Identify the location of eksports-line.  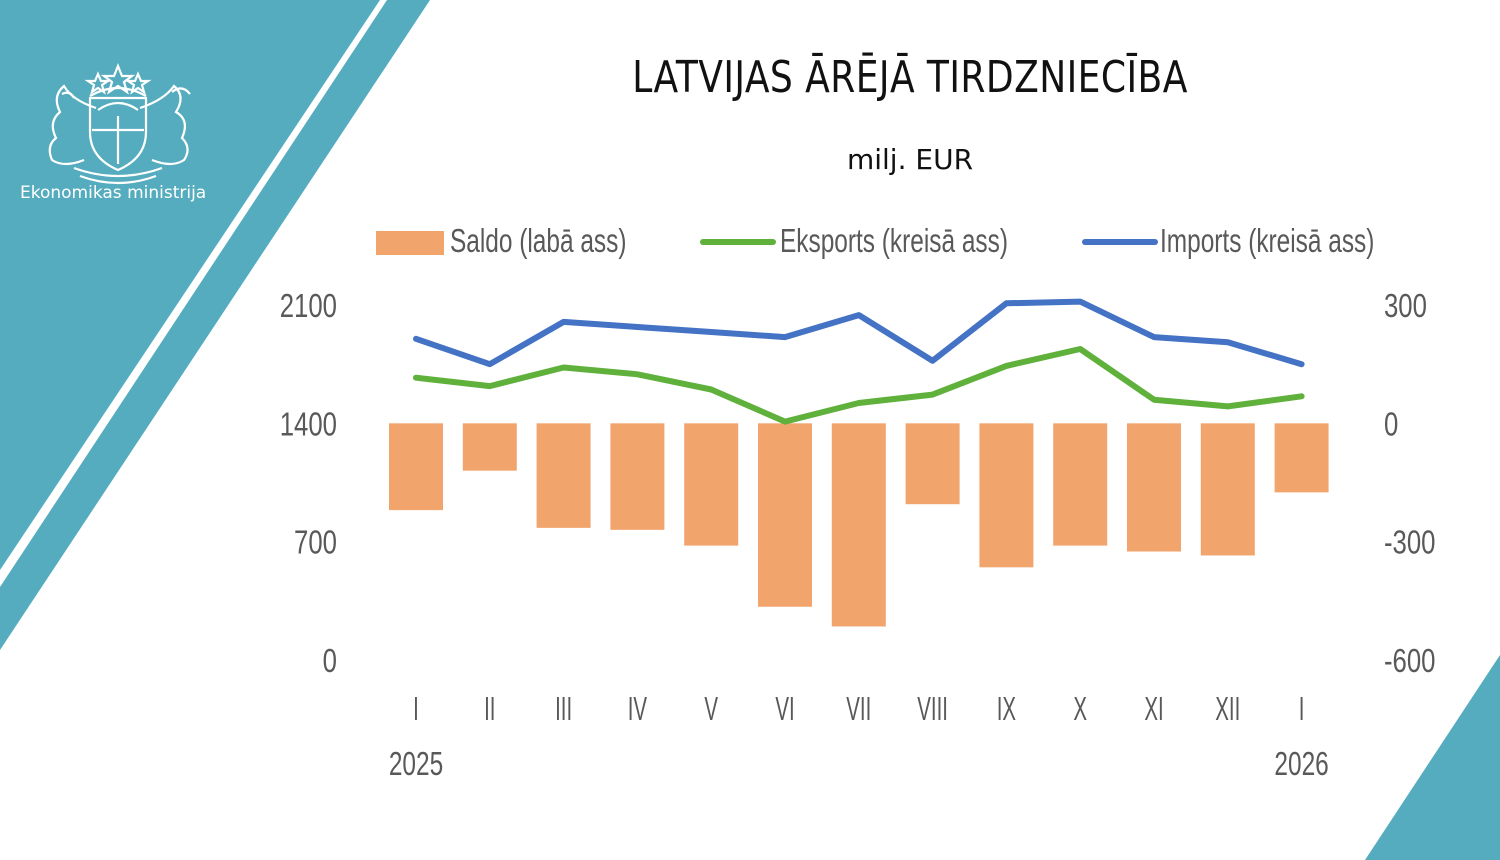
(859, 385).